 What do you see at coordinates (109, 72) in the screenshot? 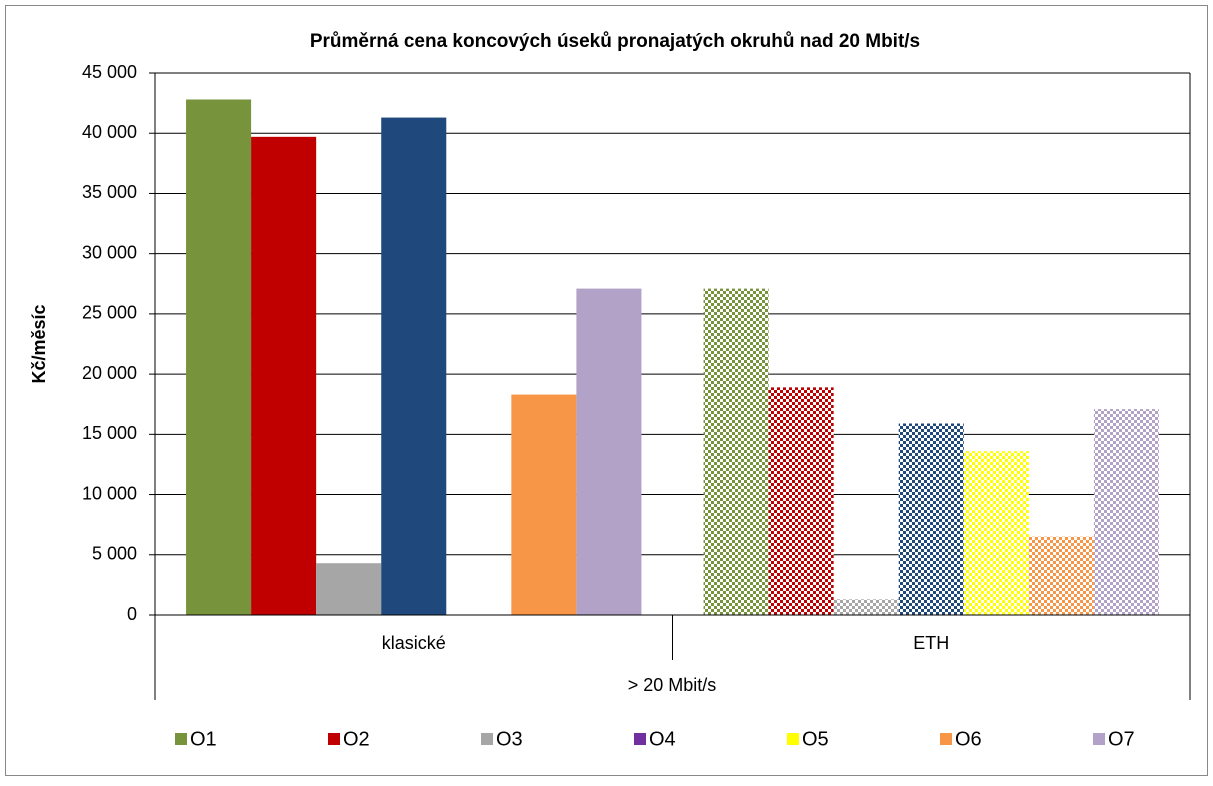
I see `y-tick-label: 45 000` at bounding box center [109, 72].